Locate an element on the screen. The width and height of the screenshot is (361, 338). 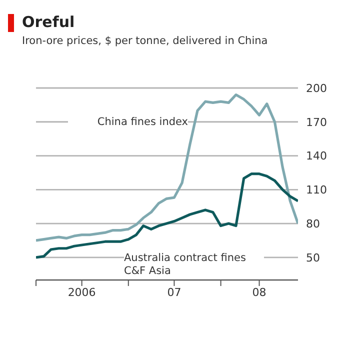
y-tick-label: 140 is located at coordinates (316, 156).